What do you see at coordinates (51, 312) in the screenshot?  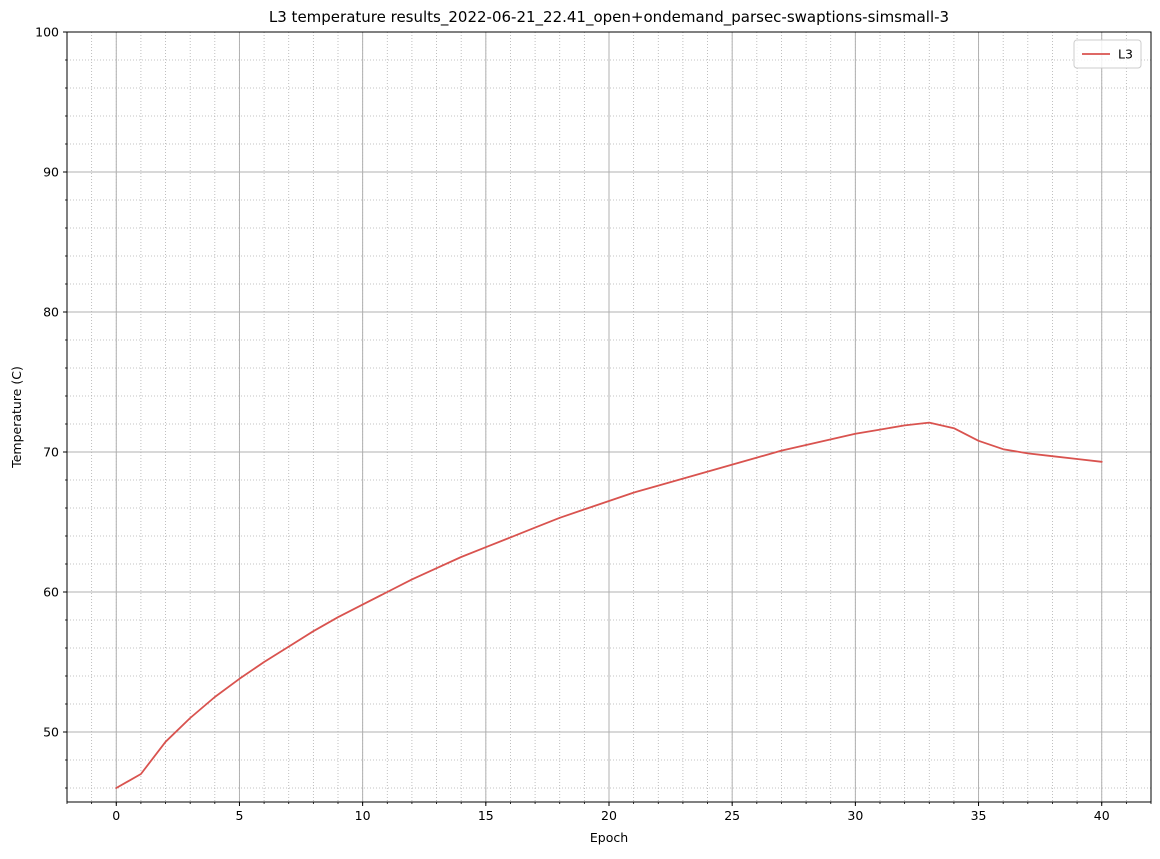 I see `y-tick-label: 80` at bounding box center [51, 312].